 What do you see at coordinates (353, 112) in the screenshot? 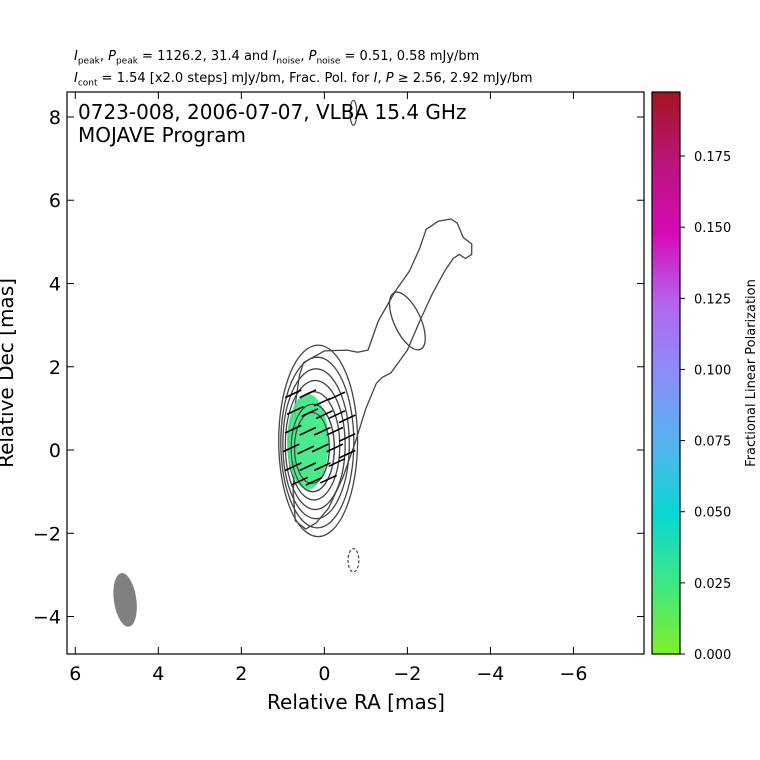
I see `small-contour` at bounding box center [353, 112].